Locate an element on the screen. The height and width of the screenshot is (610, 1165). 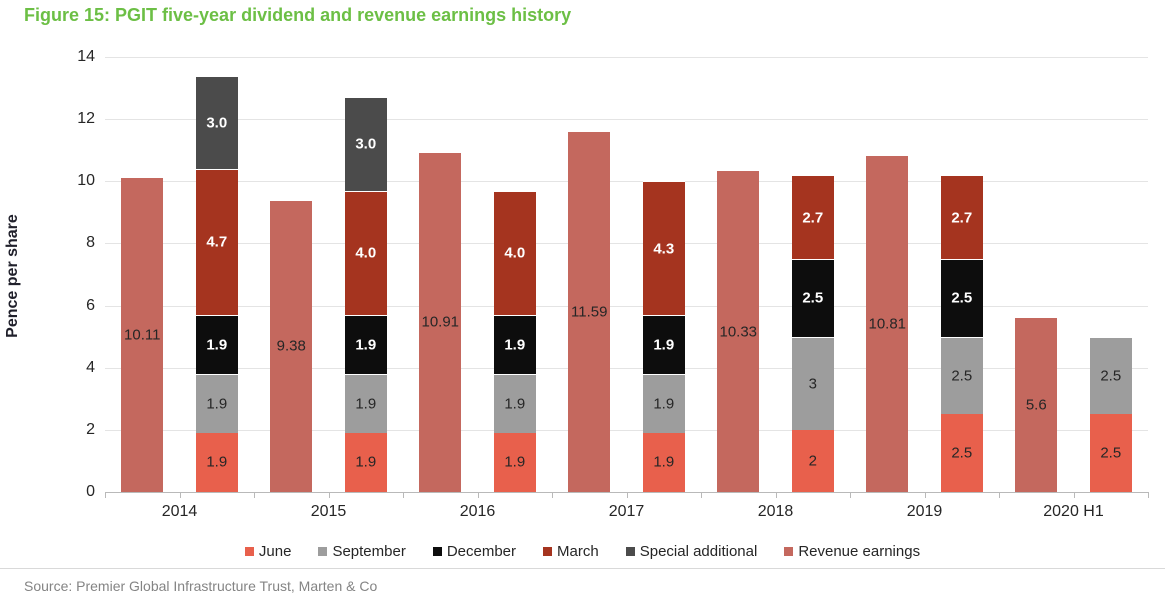
bar-revenue-2017: 11.59 is located at coordinates (589, 311).